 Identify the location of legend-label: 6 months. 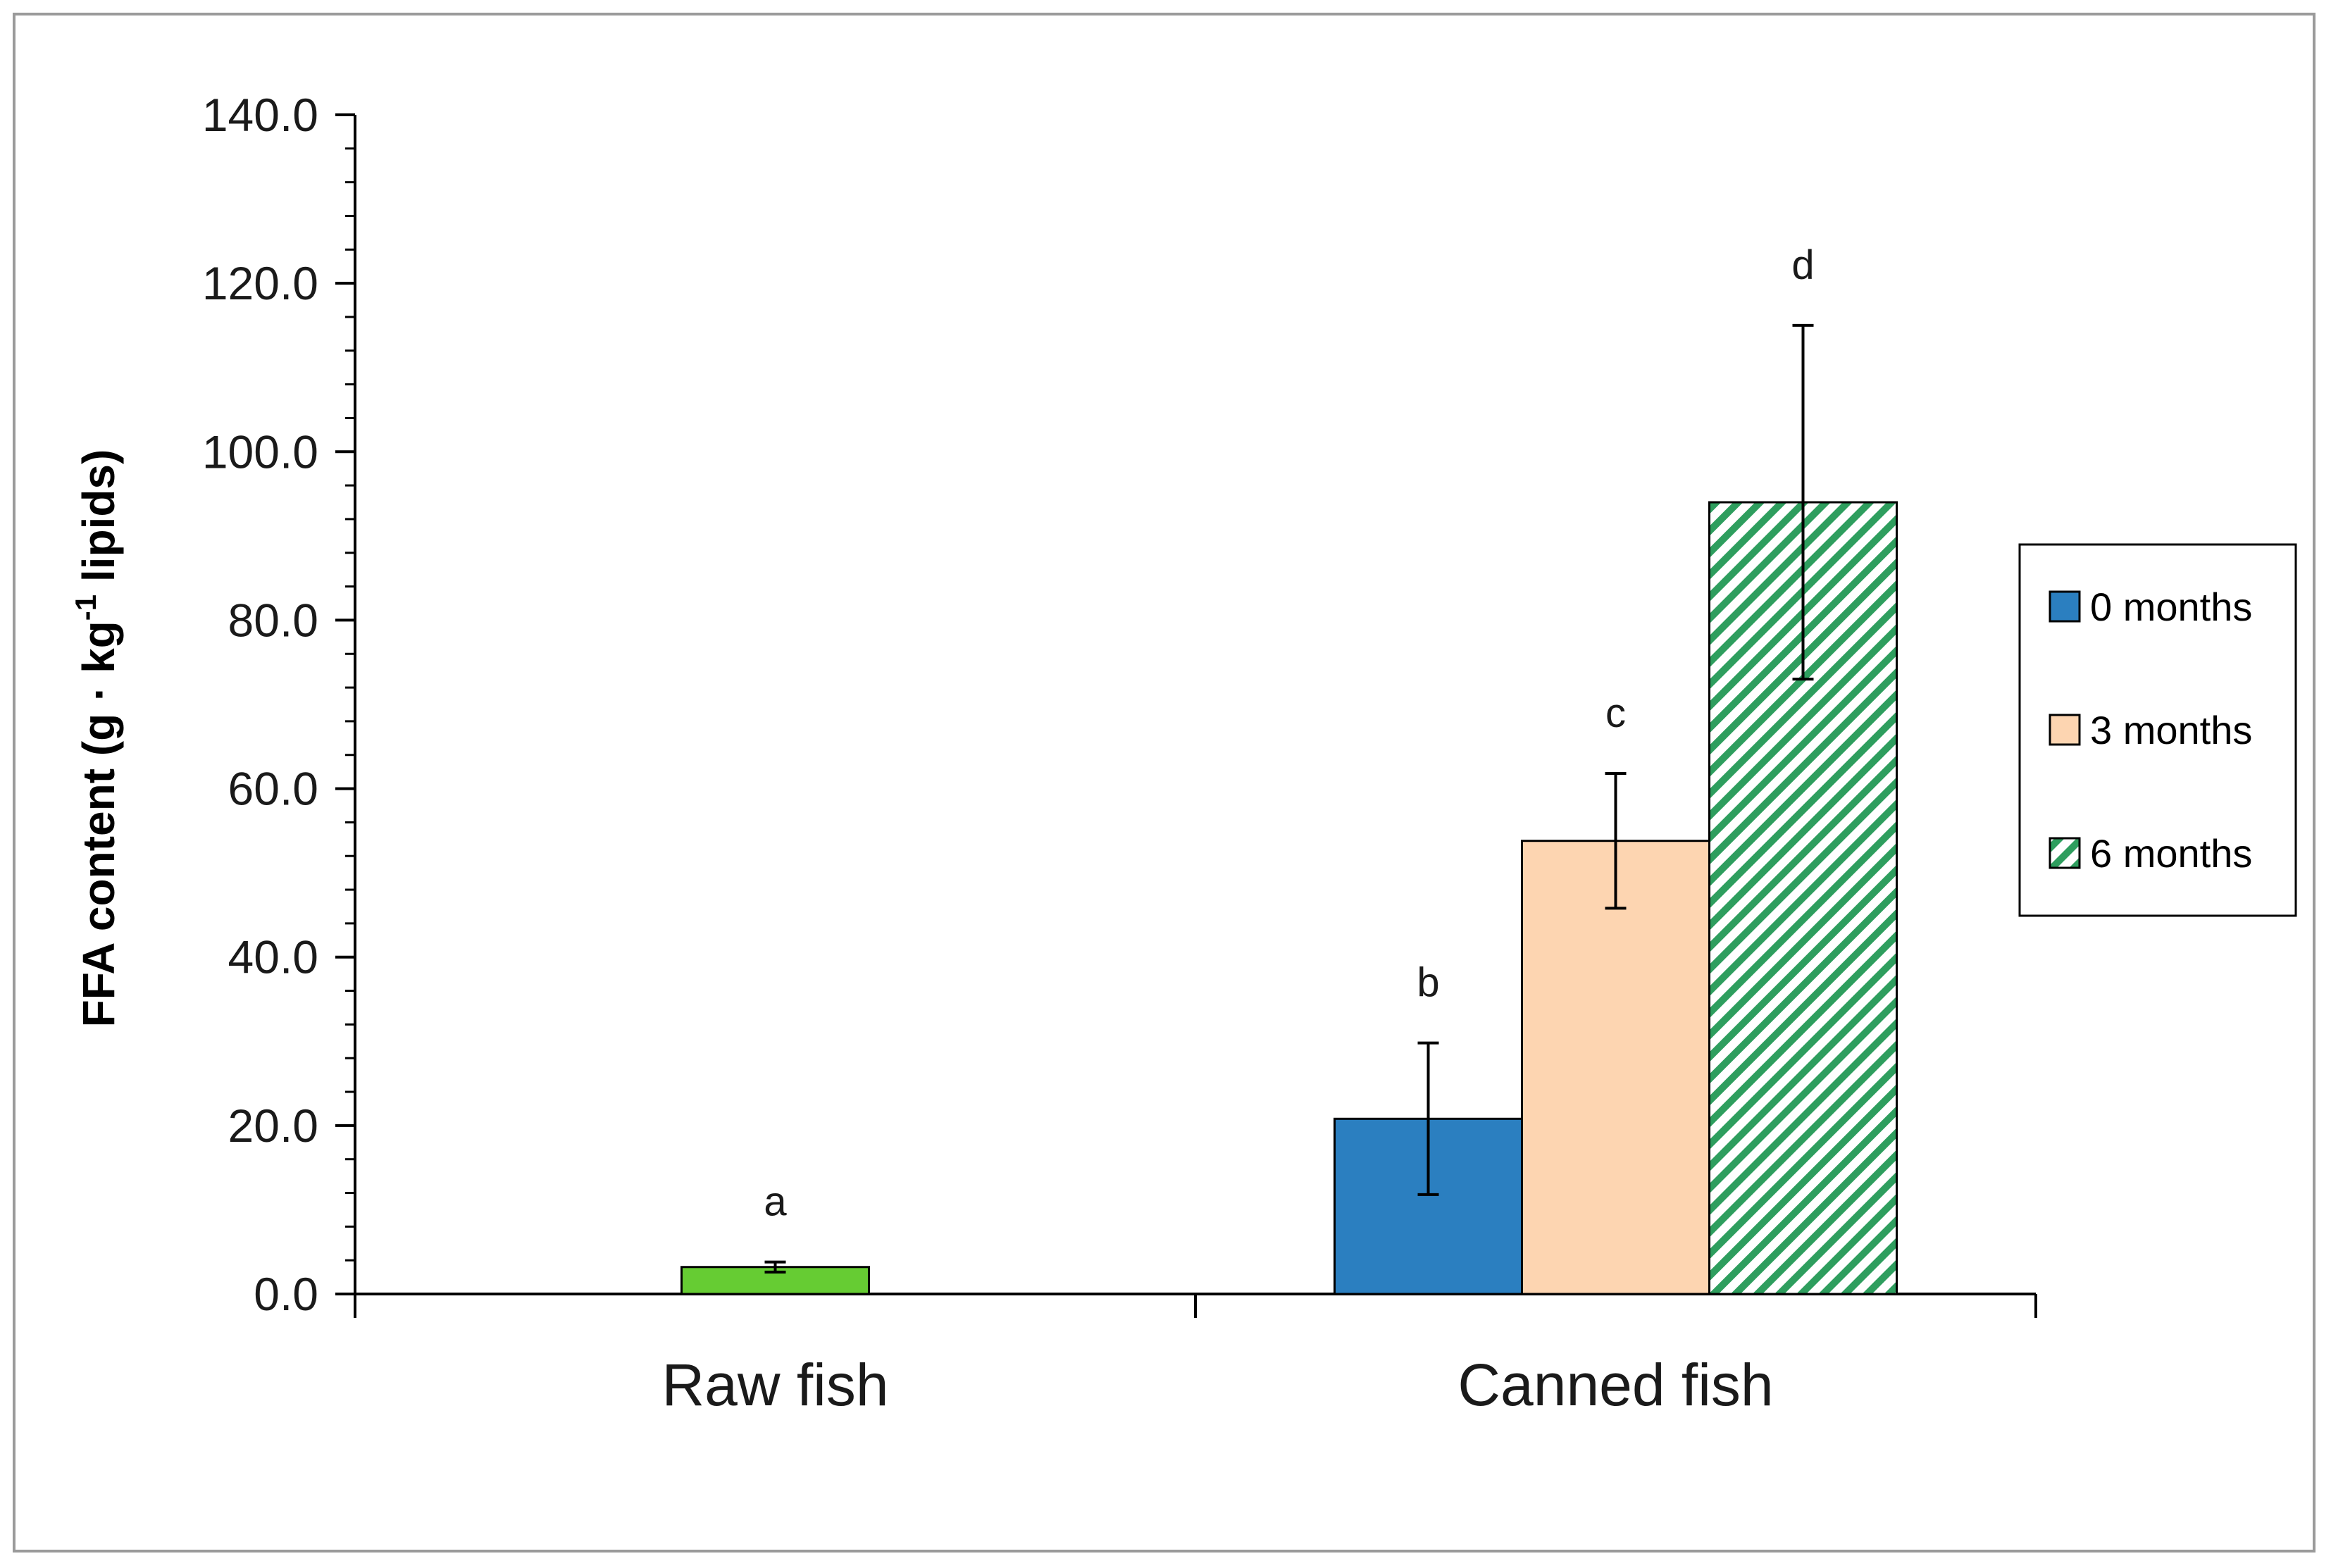
(2171, 853).